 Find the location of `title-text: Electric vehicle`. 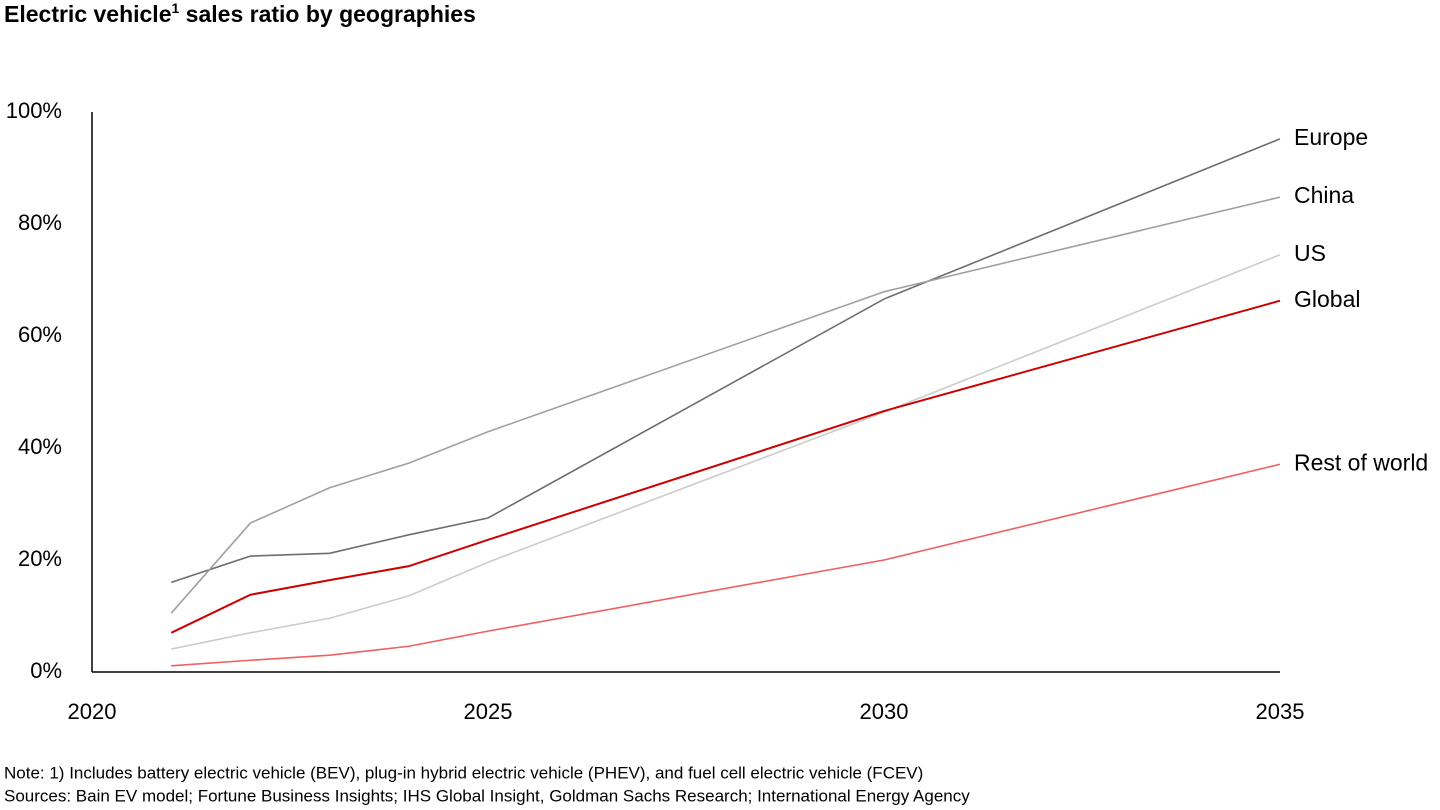

title-text: Electric vehicle is located at coordinates (88, 14).